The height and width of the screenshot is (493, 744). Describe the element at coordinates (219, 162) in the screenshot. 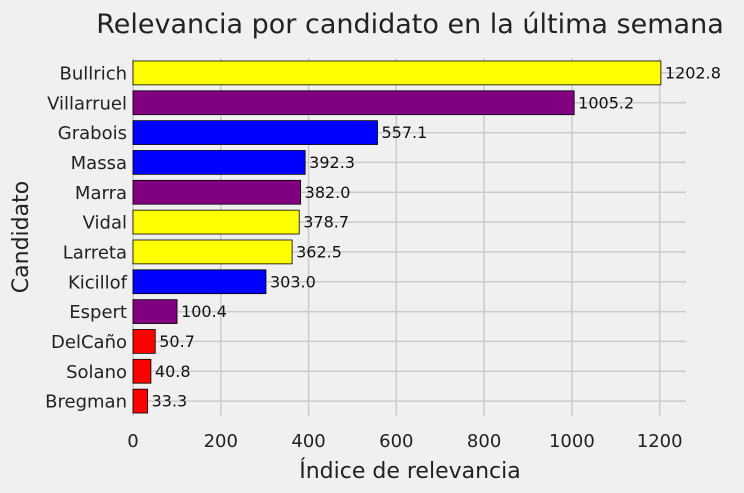

I see `bar-massa` at that location.